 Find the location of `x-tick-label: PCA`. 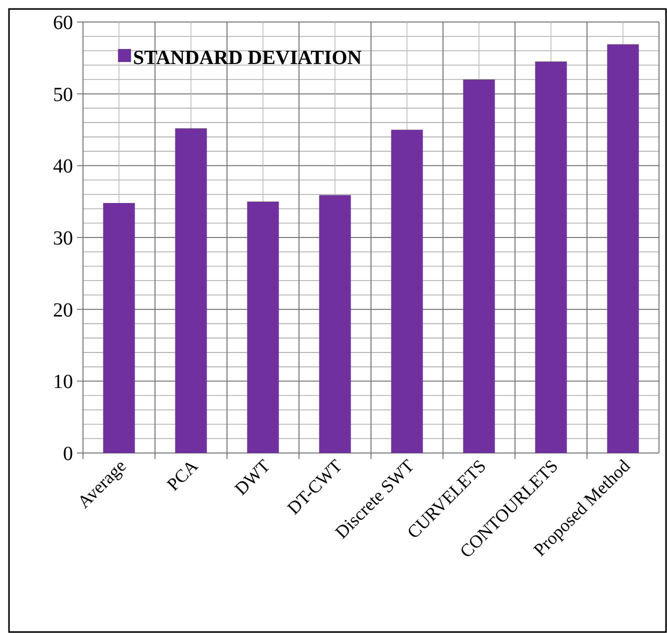

x-tick-label: PCA is located at coordinates (182, 475).